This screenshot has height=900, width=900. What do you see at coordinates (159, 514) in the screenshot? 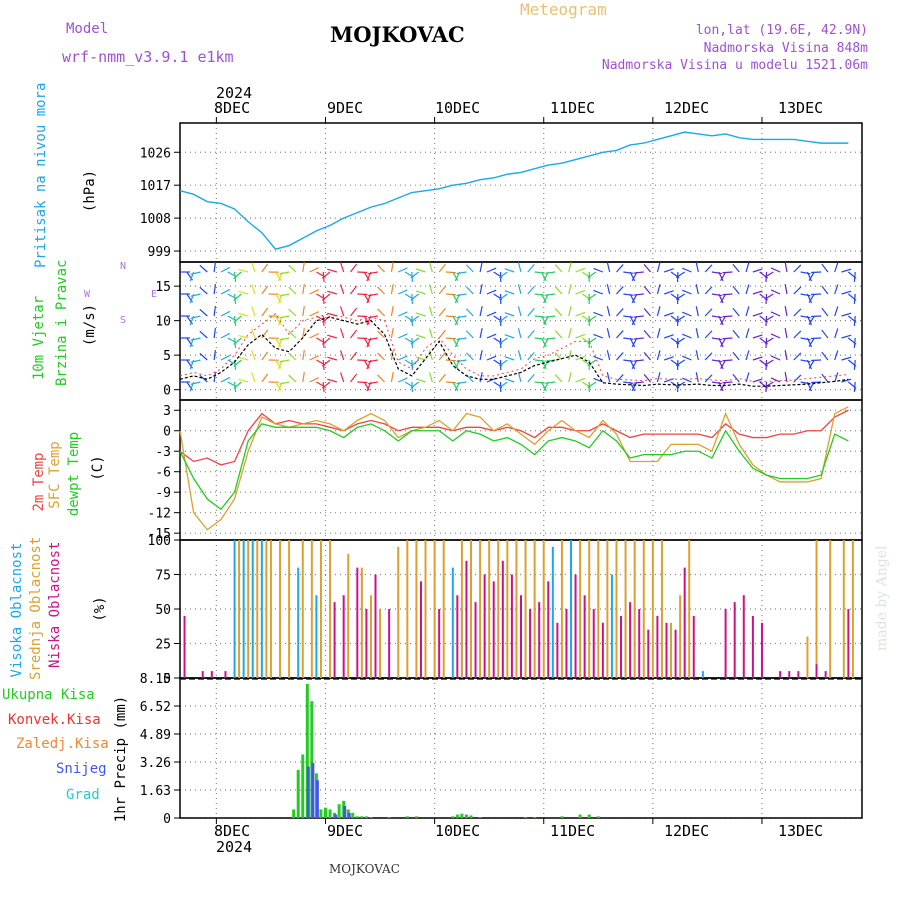
I see `y-tick-label: -12` at bounding box center [159, 514].